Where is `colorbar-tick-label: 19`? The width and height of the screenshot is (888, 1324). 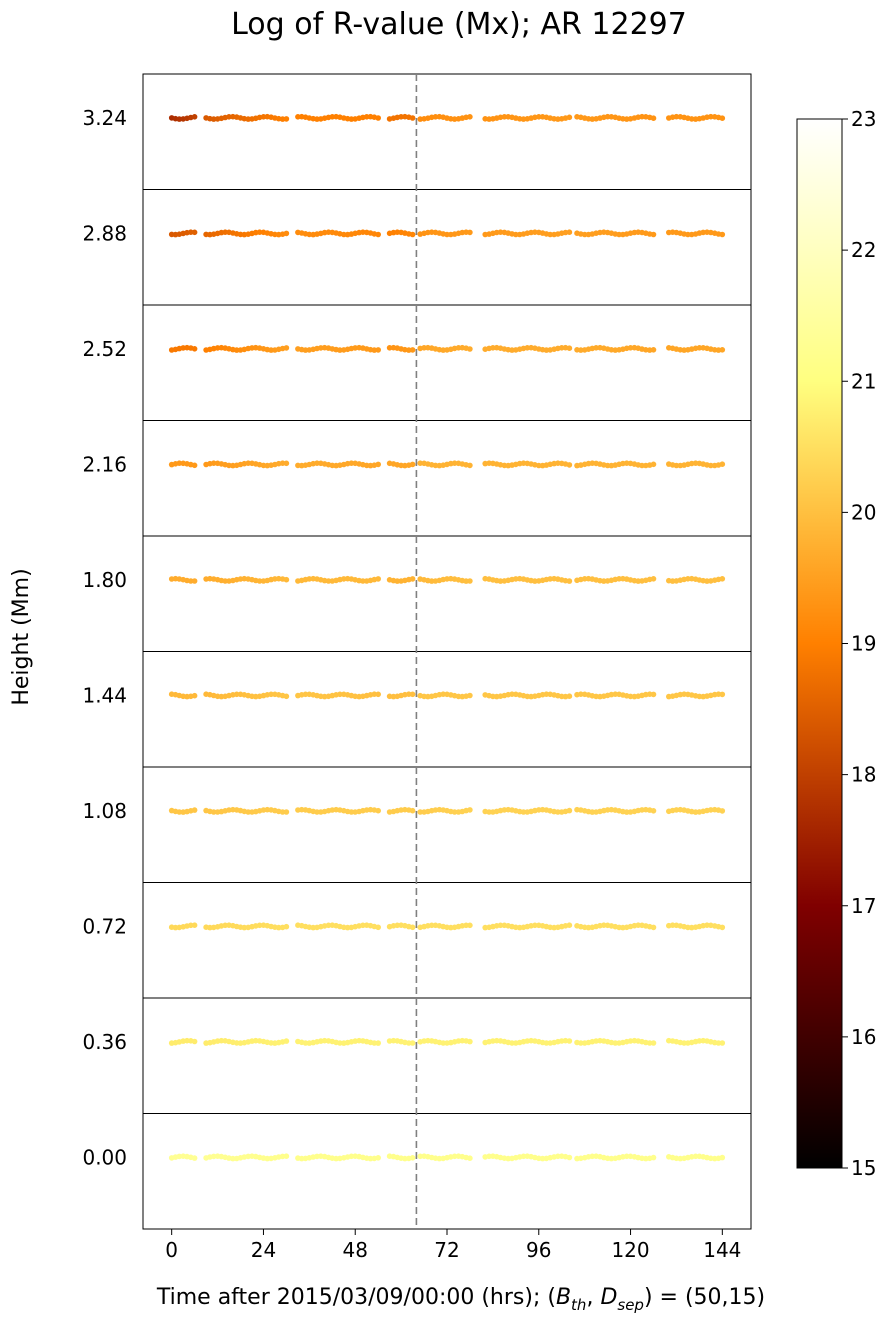 colorbar-tick-label: 19 is located at coordinates (863, 644).